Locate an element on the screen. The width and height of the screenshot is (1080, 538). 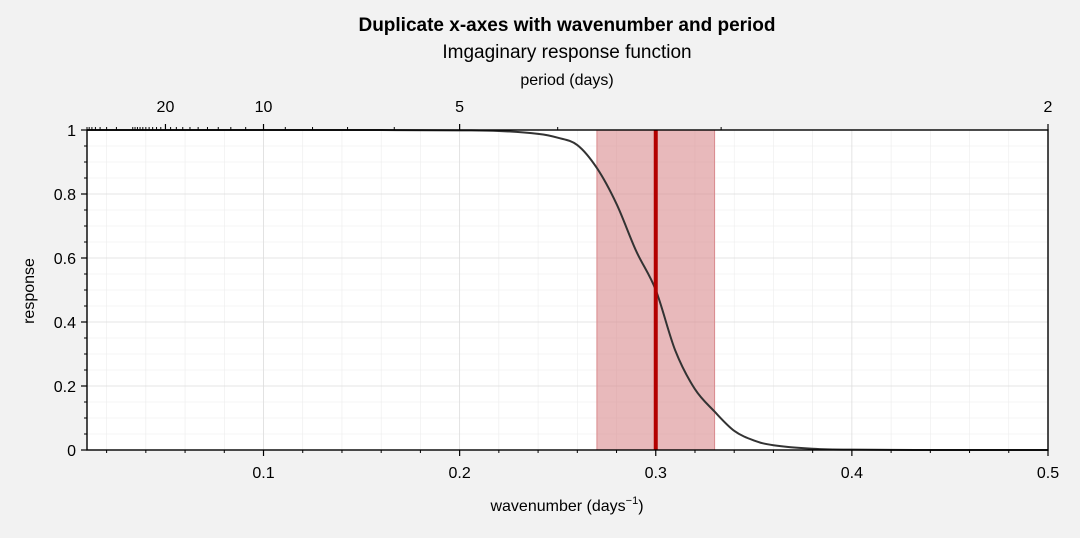
y-tick-label: 0 is located at coordinates (71, 451).